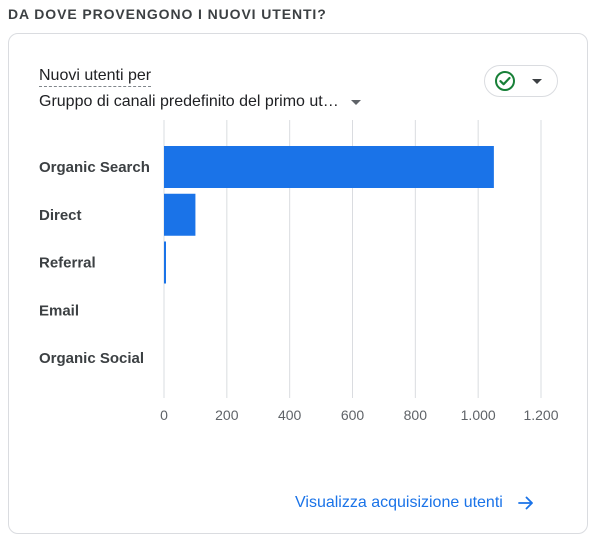 This screenshot has width=597, height=542. I want to click on x-tick-label: 0, so click(164, 415).